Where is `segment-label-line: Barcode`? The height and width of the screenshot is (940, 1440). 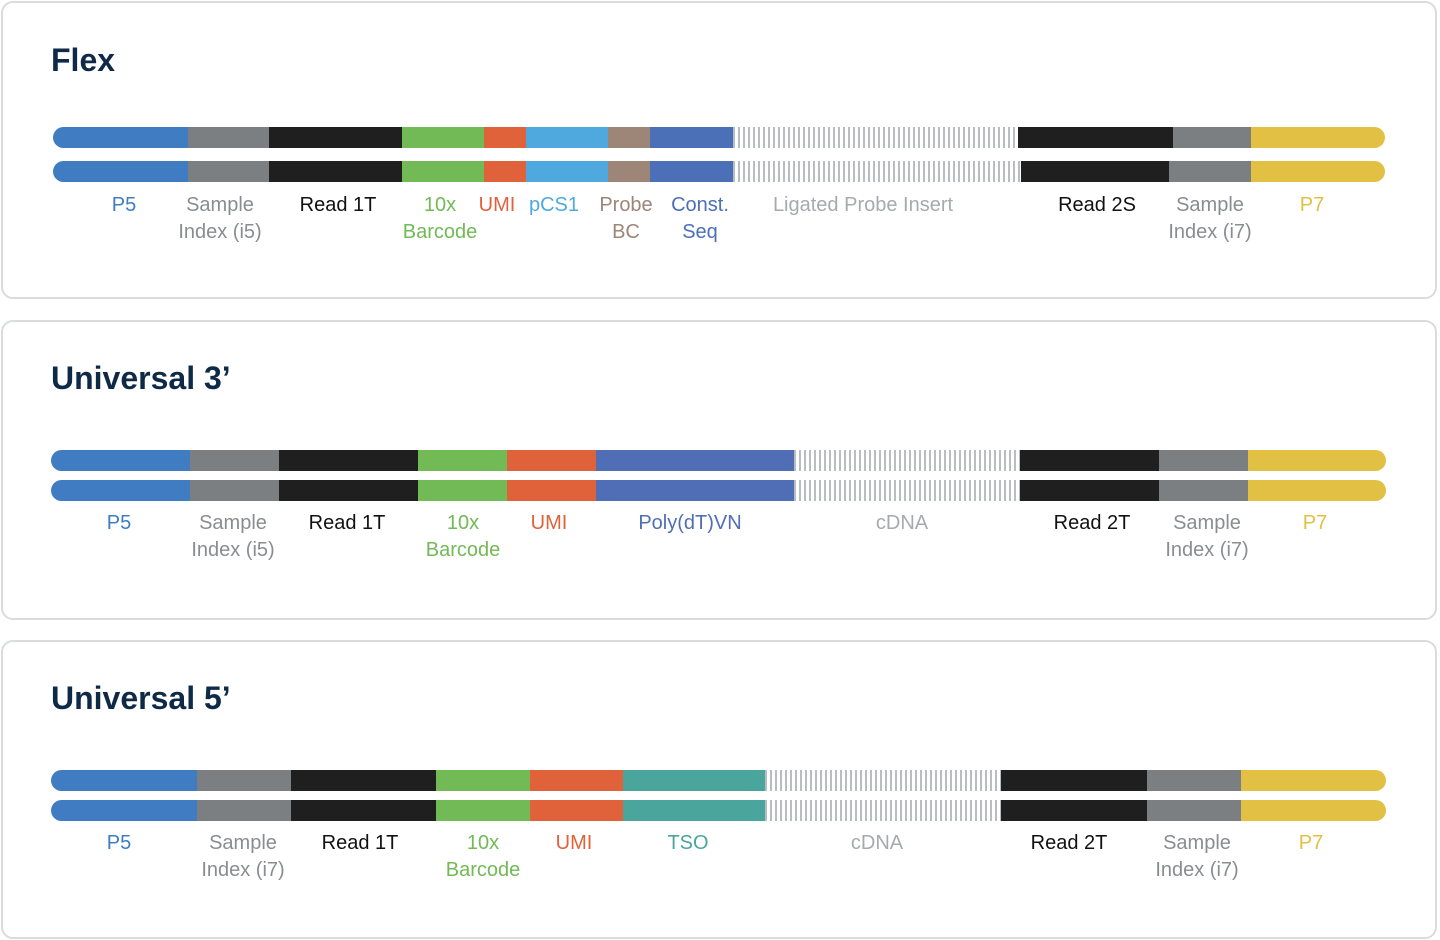 segment-label-line: Barcode is located at coordinates (440, 232).